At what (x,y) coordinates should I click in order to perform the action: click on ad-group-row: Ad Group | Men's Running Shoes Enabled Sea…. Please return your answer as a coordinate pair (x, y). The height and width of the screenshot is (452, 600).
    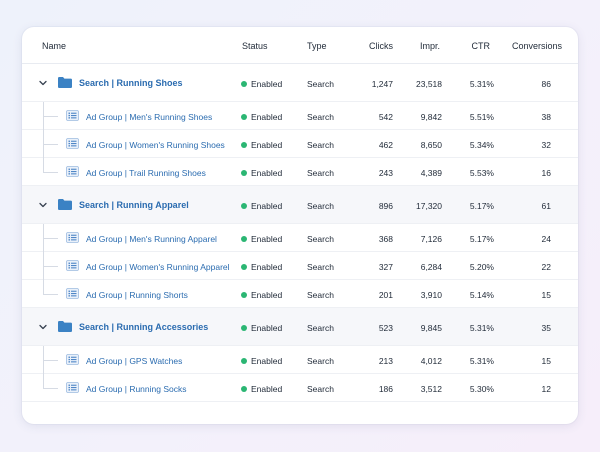
    Looking at the image, I should click on (300, 116).